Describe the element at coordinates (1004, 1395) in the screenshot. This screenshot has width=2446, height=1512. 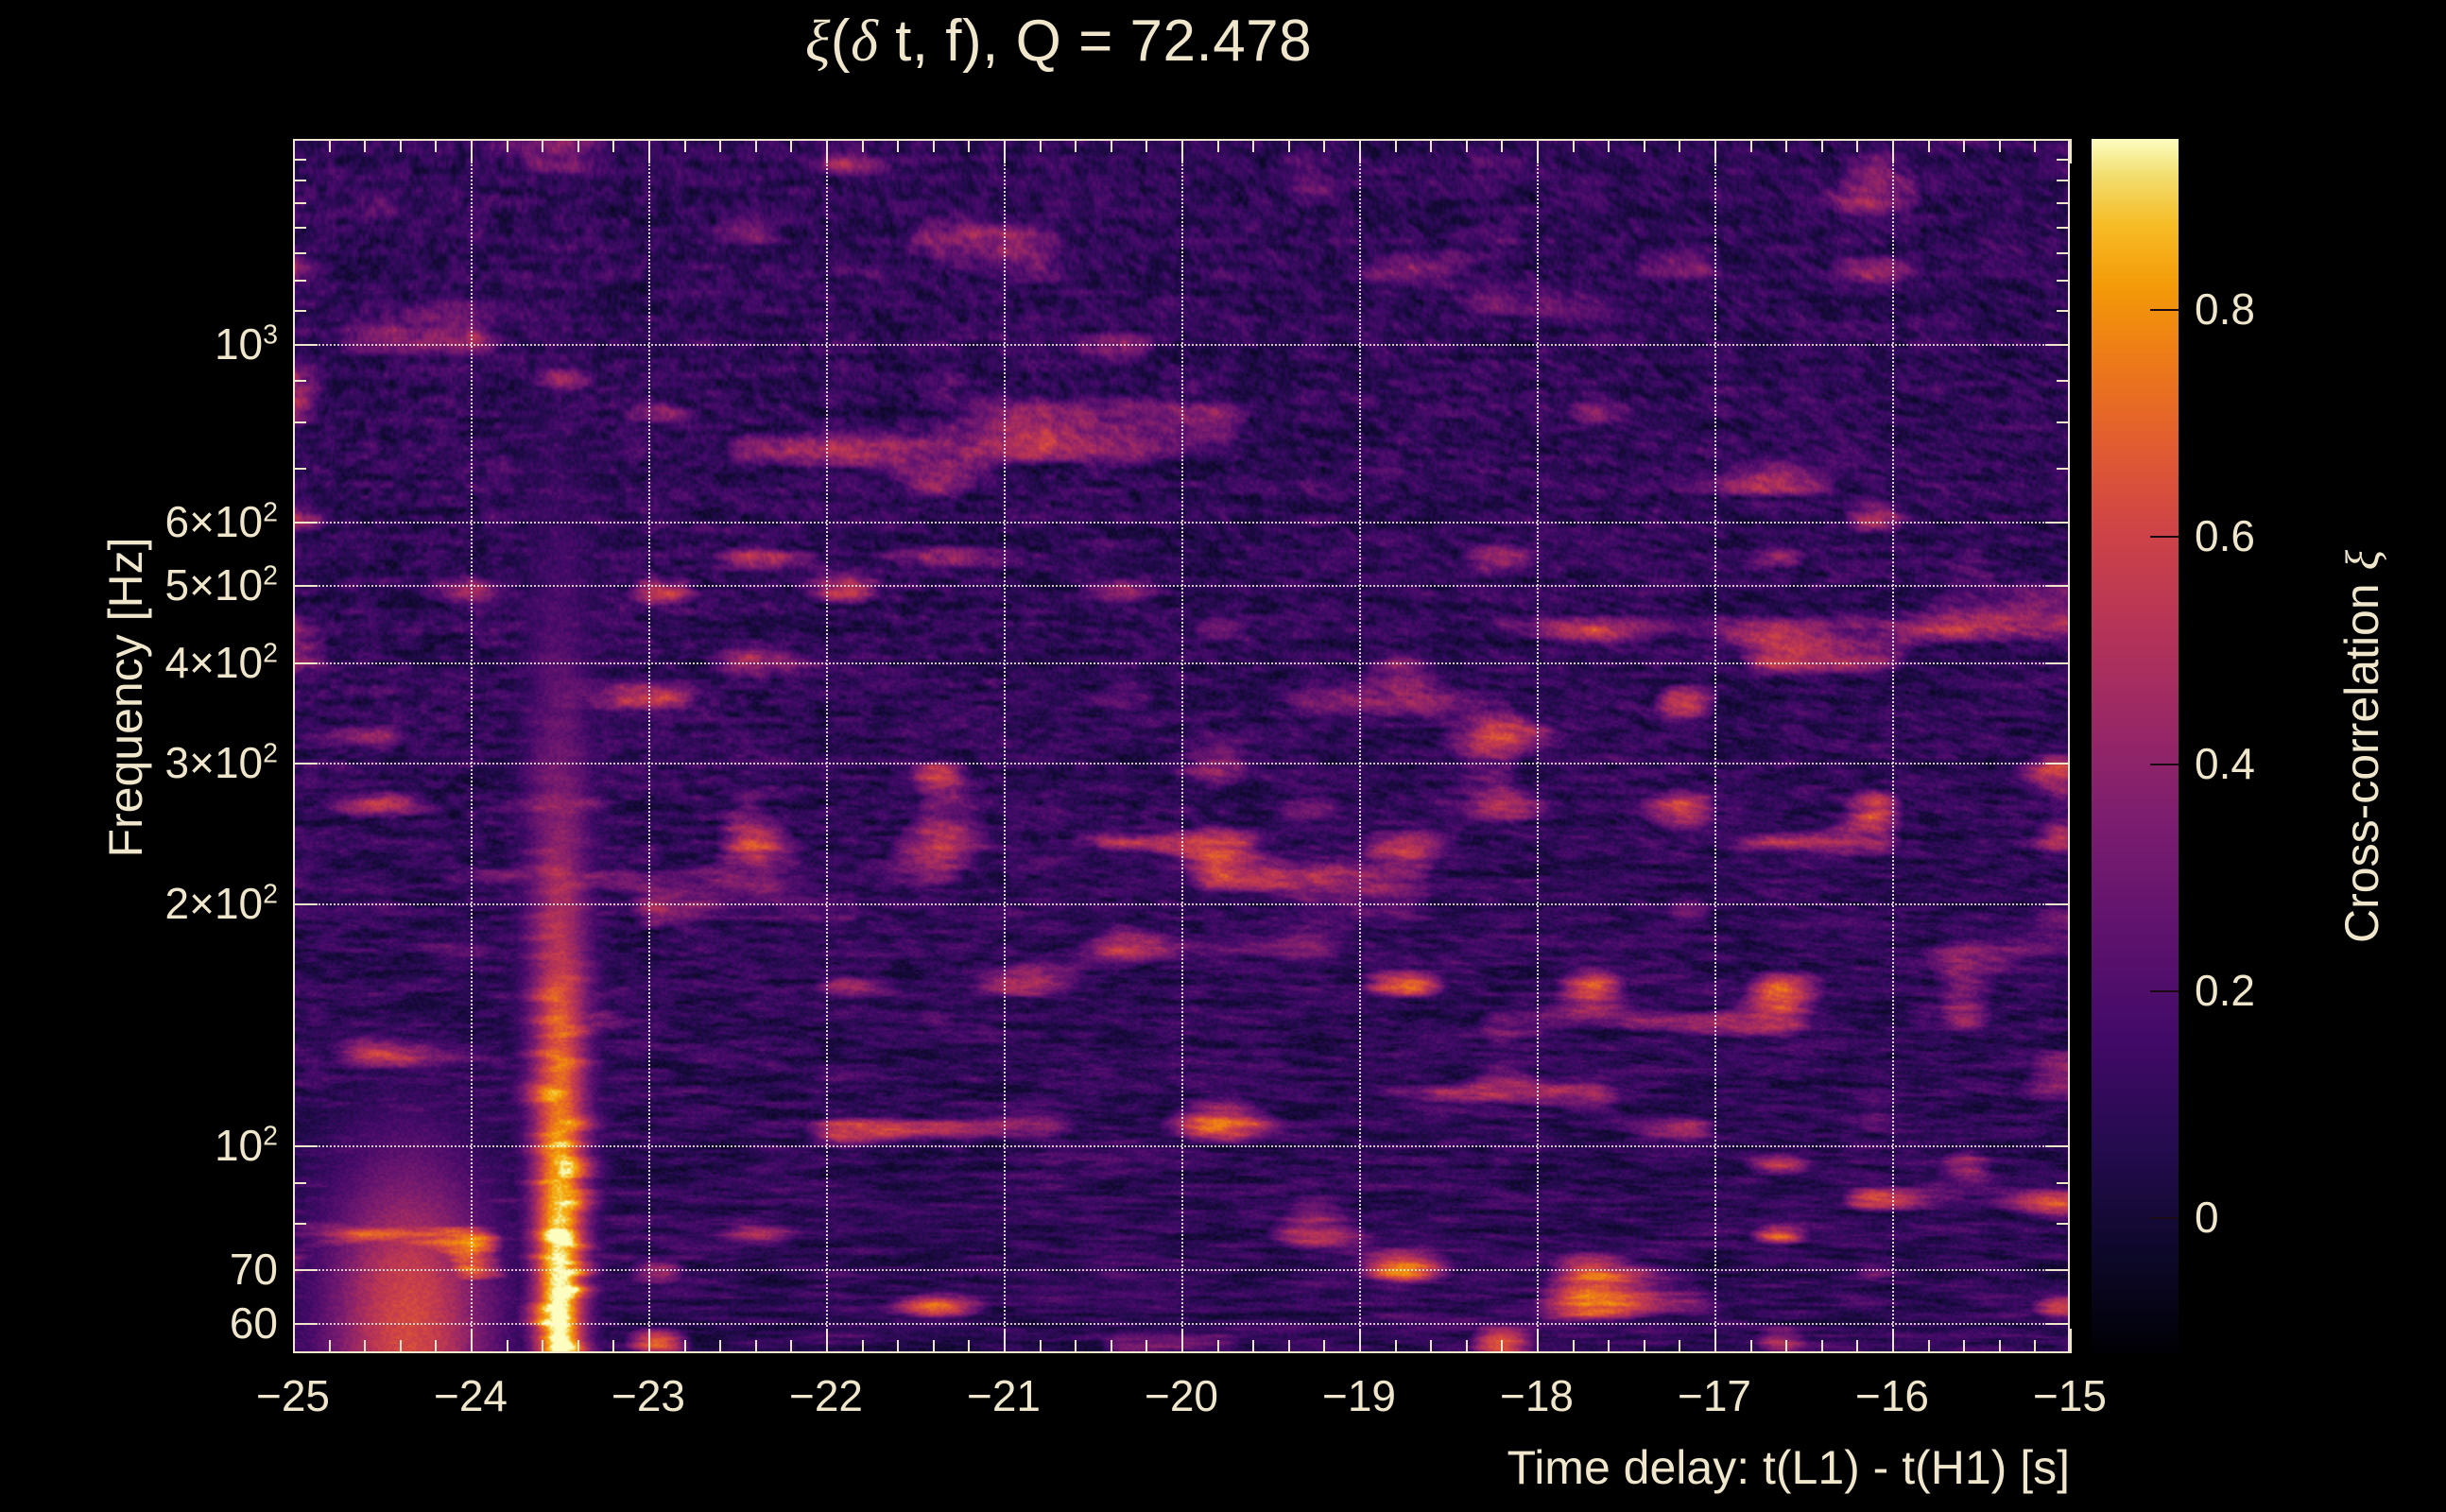
I see `x-tick-label: −21` at that location.